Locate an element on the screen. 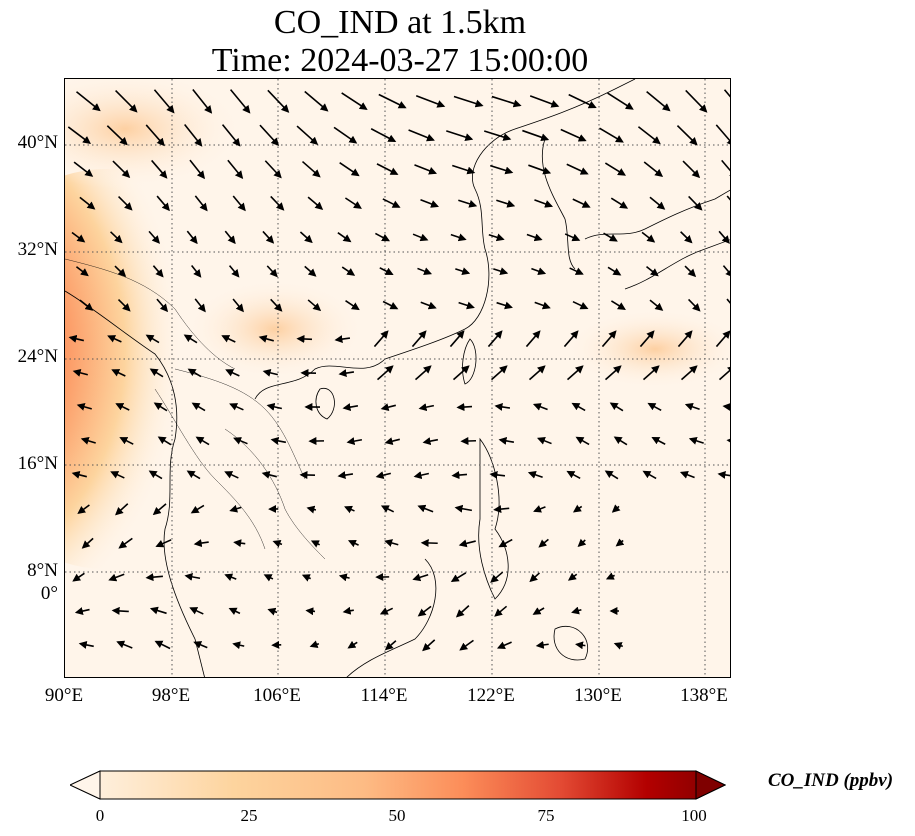 The image size is (915, 836). colorbar-label: CO_IND (ppbv) is located at coordinates (831, 780).